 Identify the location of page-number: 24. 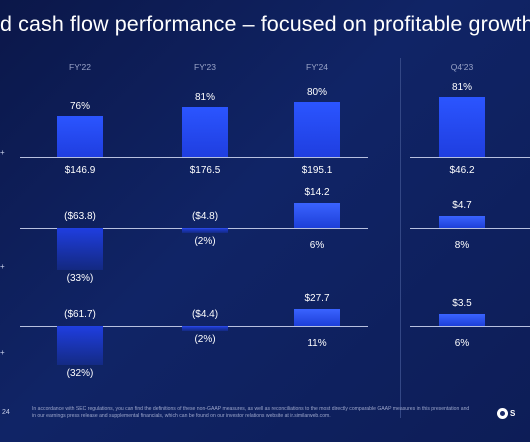
(6, 412).